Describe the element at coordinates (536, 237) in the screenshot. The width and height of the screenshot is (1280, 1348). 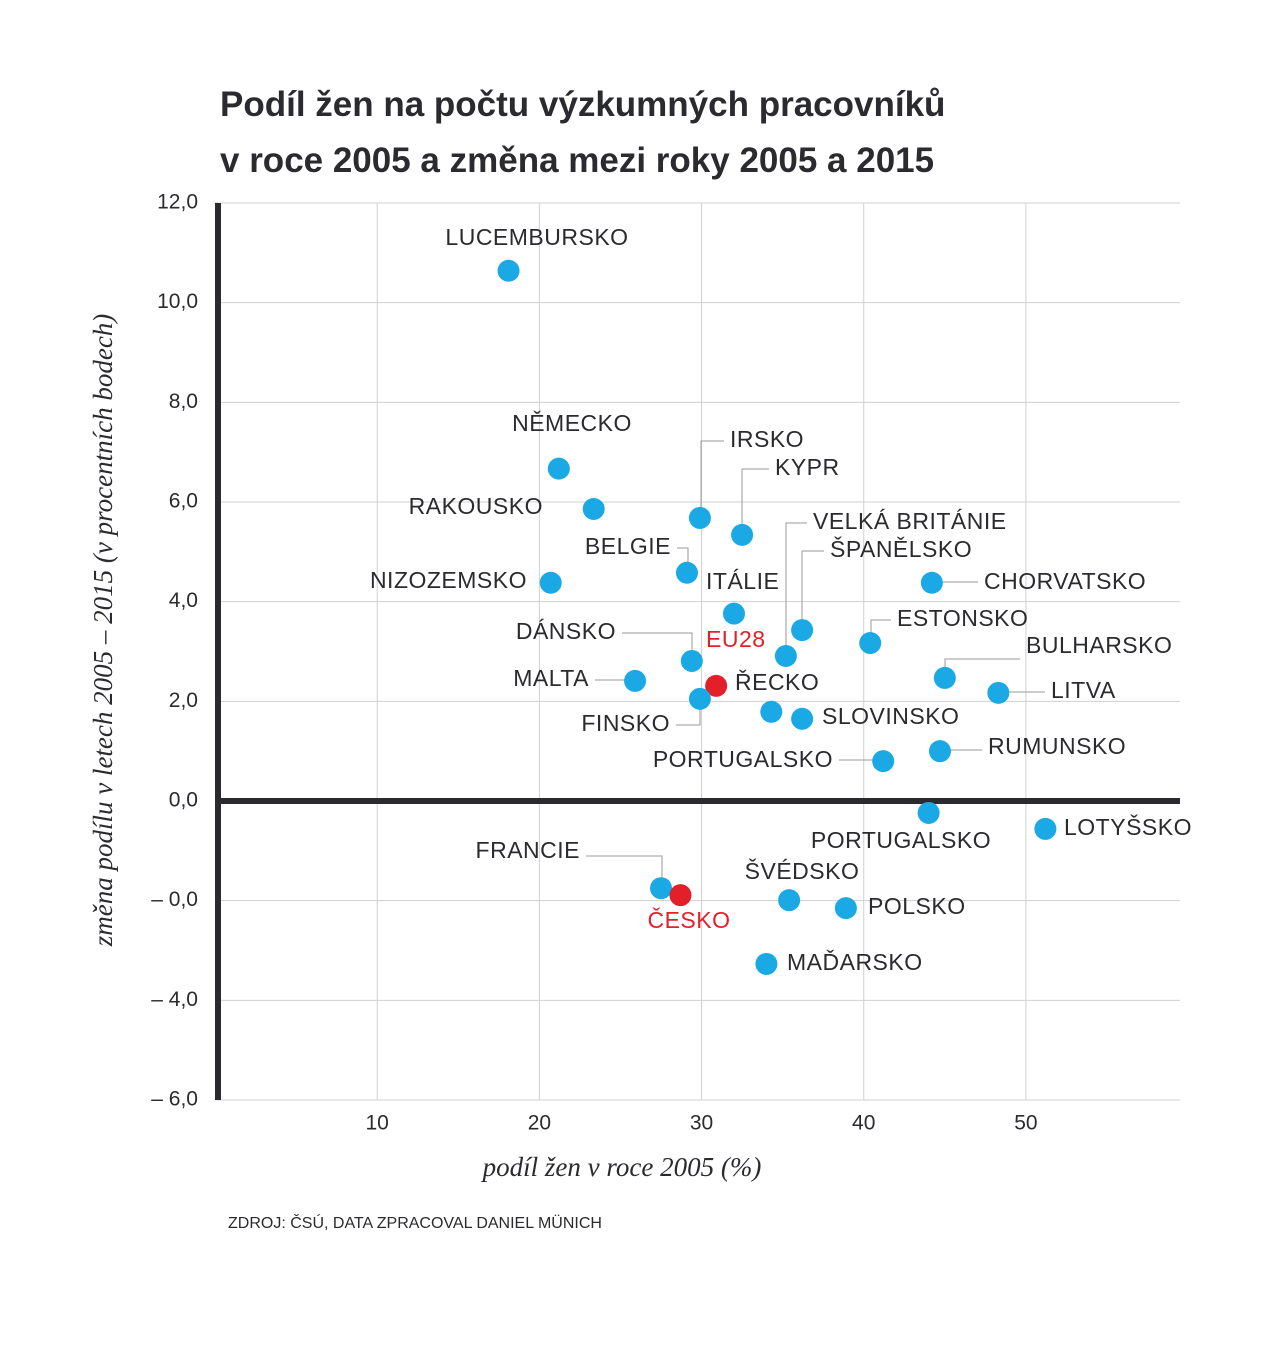
I see `point-label: LUCEMBURSKO` at that location.